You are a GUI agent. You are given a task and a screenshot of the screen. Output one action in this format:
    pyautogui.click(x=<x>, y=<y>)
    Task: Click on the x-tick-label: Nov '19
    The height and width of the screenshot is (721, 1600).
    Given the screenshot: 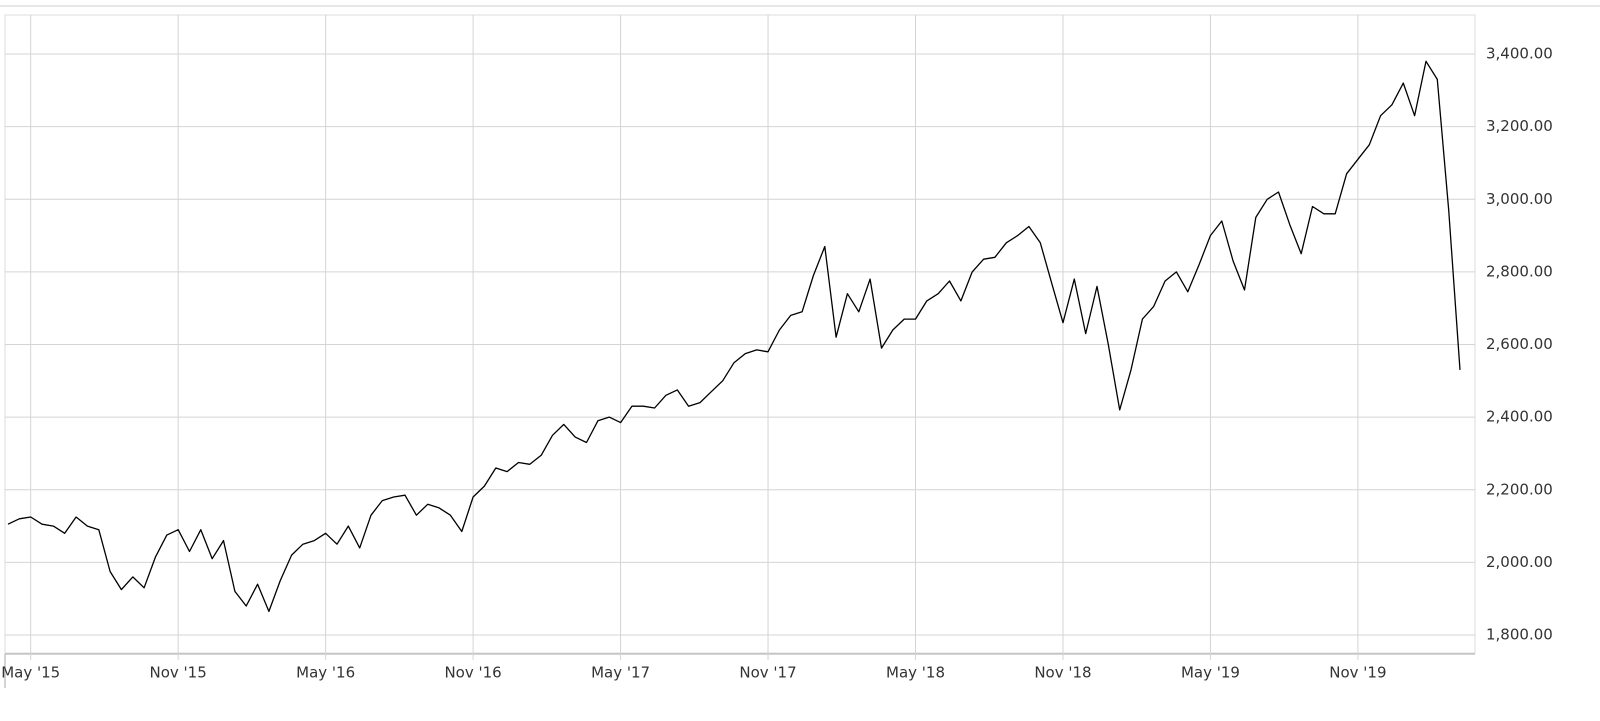 What is the action you would take?
    pyautogui.click(x=1357, y=673)
    